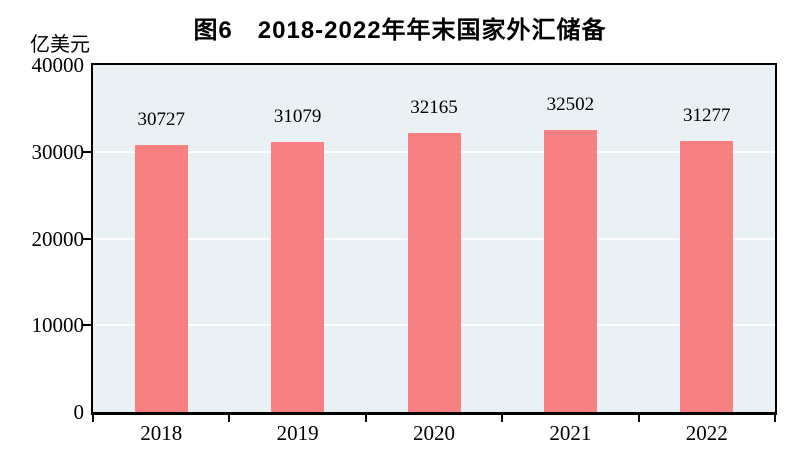 The width and height of the screenshot is (800, 453). What do you see at coordinates (58, 238) in the screenshot?
I see `y-tick-label-20000: 20000` at bounding box center [58, 238].